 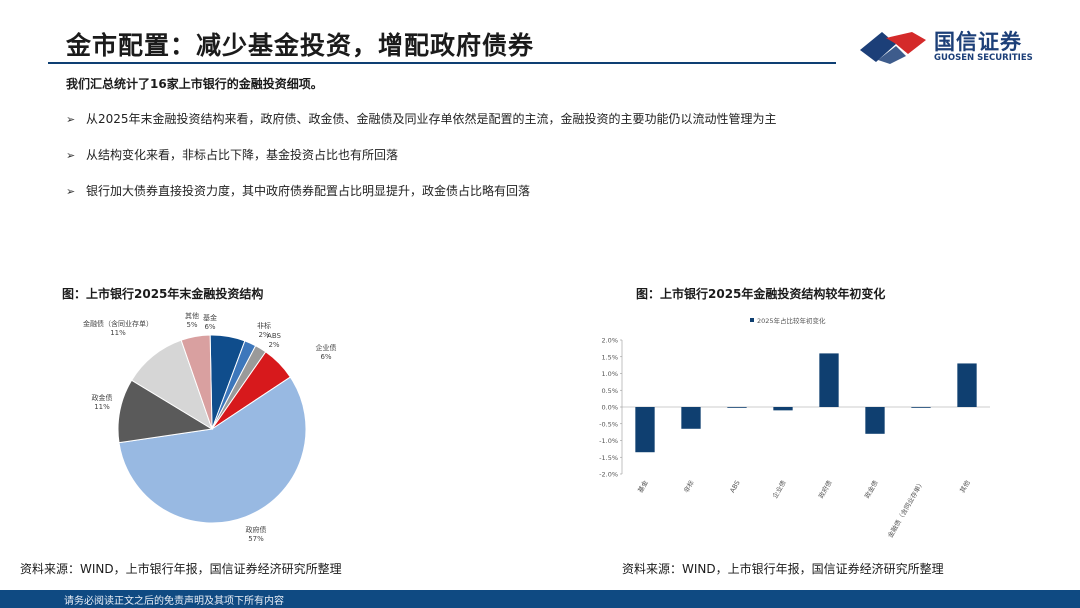 I want to click on pie-label-4: 政府债, so click(x=256, y=529).